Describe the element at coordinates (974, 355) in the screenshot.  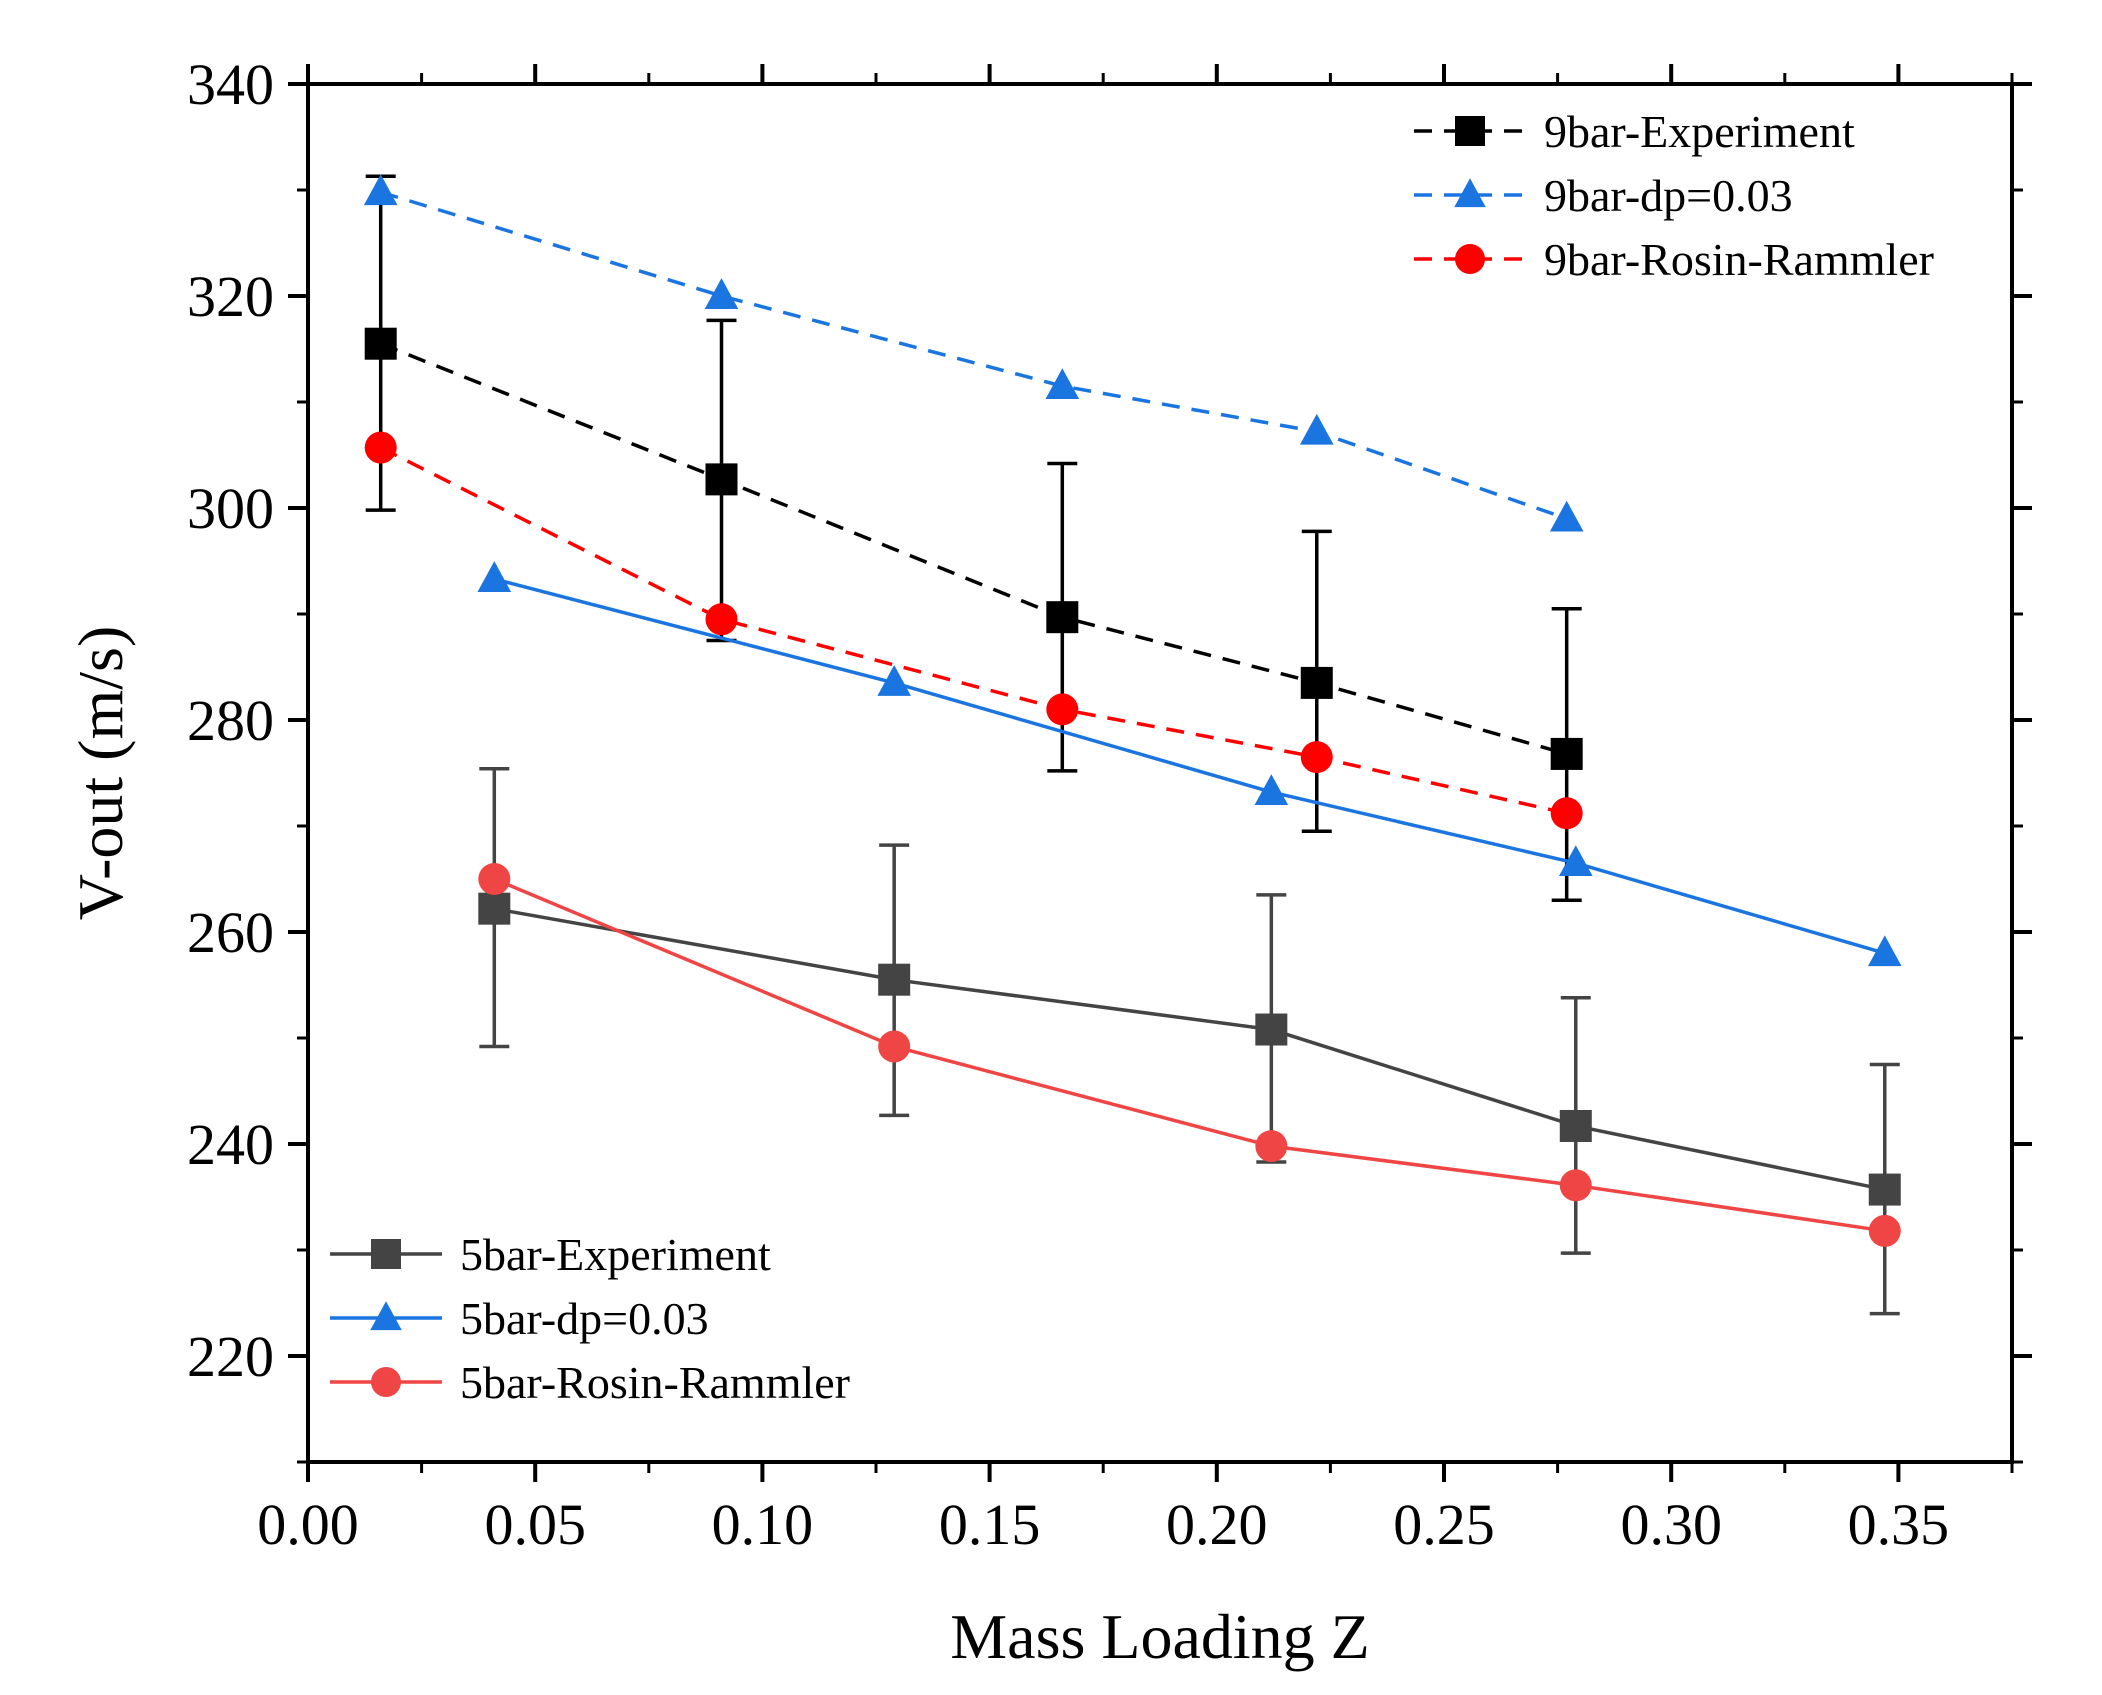
I see `series-line` at that location.